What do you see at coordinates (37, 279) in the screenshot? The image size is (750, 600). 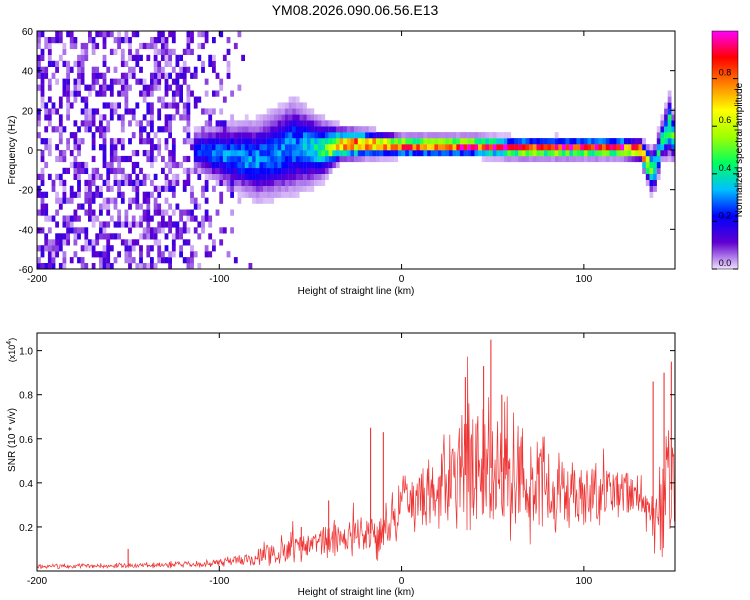 I see `x-tick-label: -200` at bounding box center [37, 279].